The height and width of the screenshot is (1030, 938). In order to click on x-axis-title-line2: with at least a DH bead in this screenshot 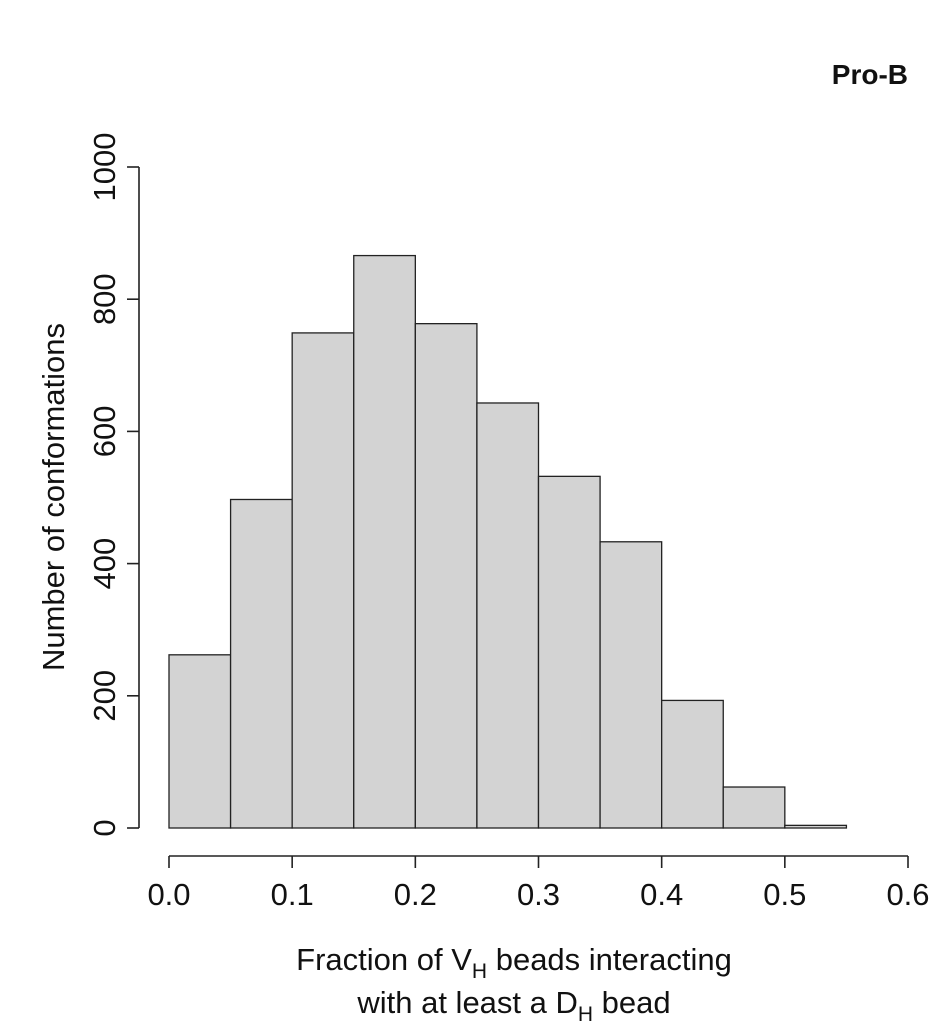, I will do `click(513, 1005)`.